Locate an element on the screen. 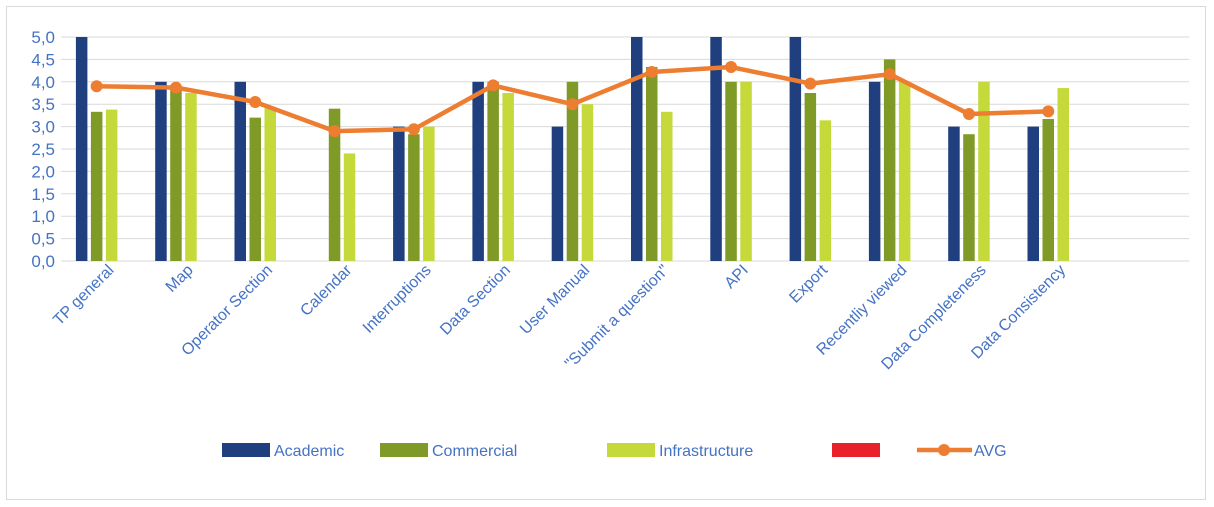 The width and height of the screenshot is (1214, 507). bar-infrastructure-tp-general is located at coordinates (111, 185).